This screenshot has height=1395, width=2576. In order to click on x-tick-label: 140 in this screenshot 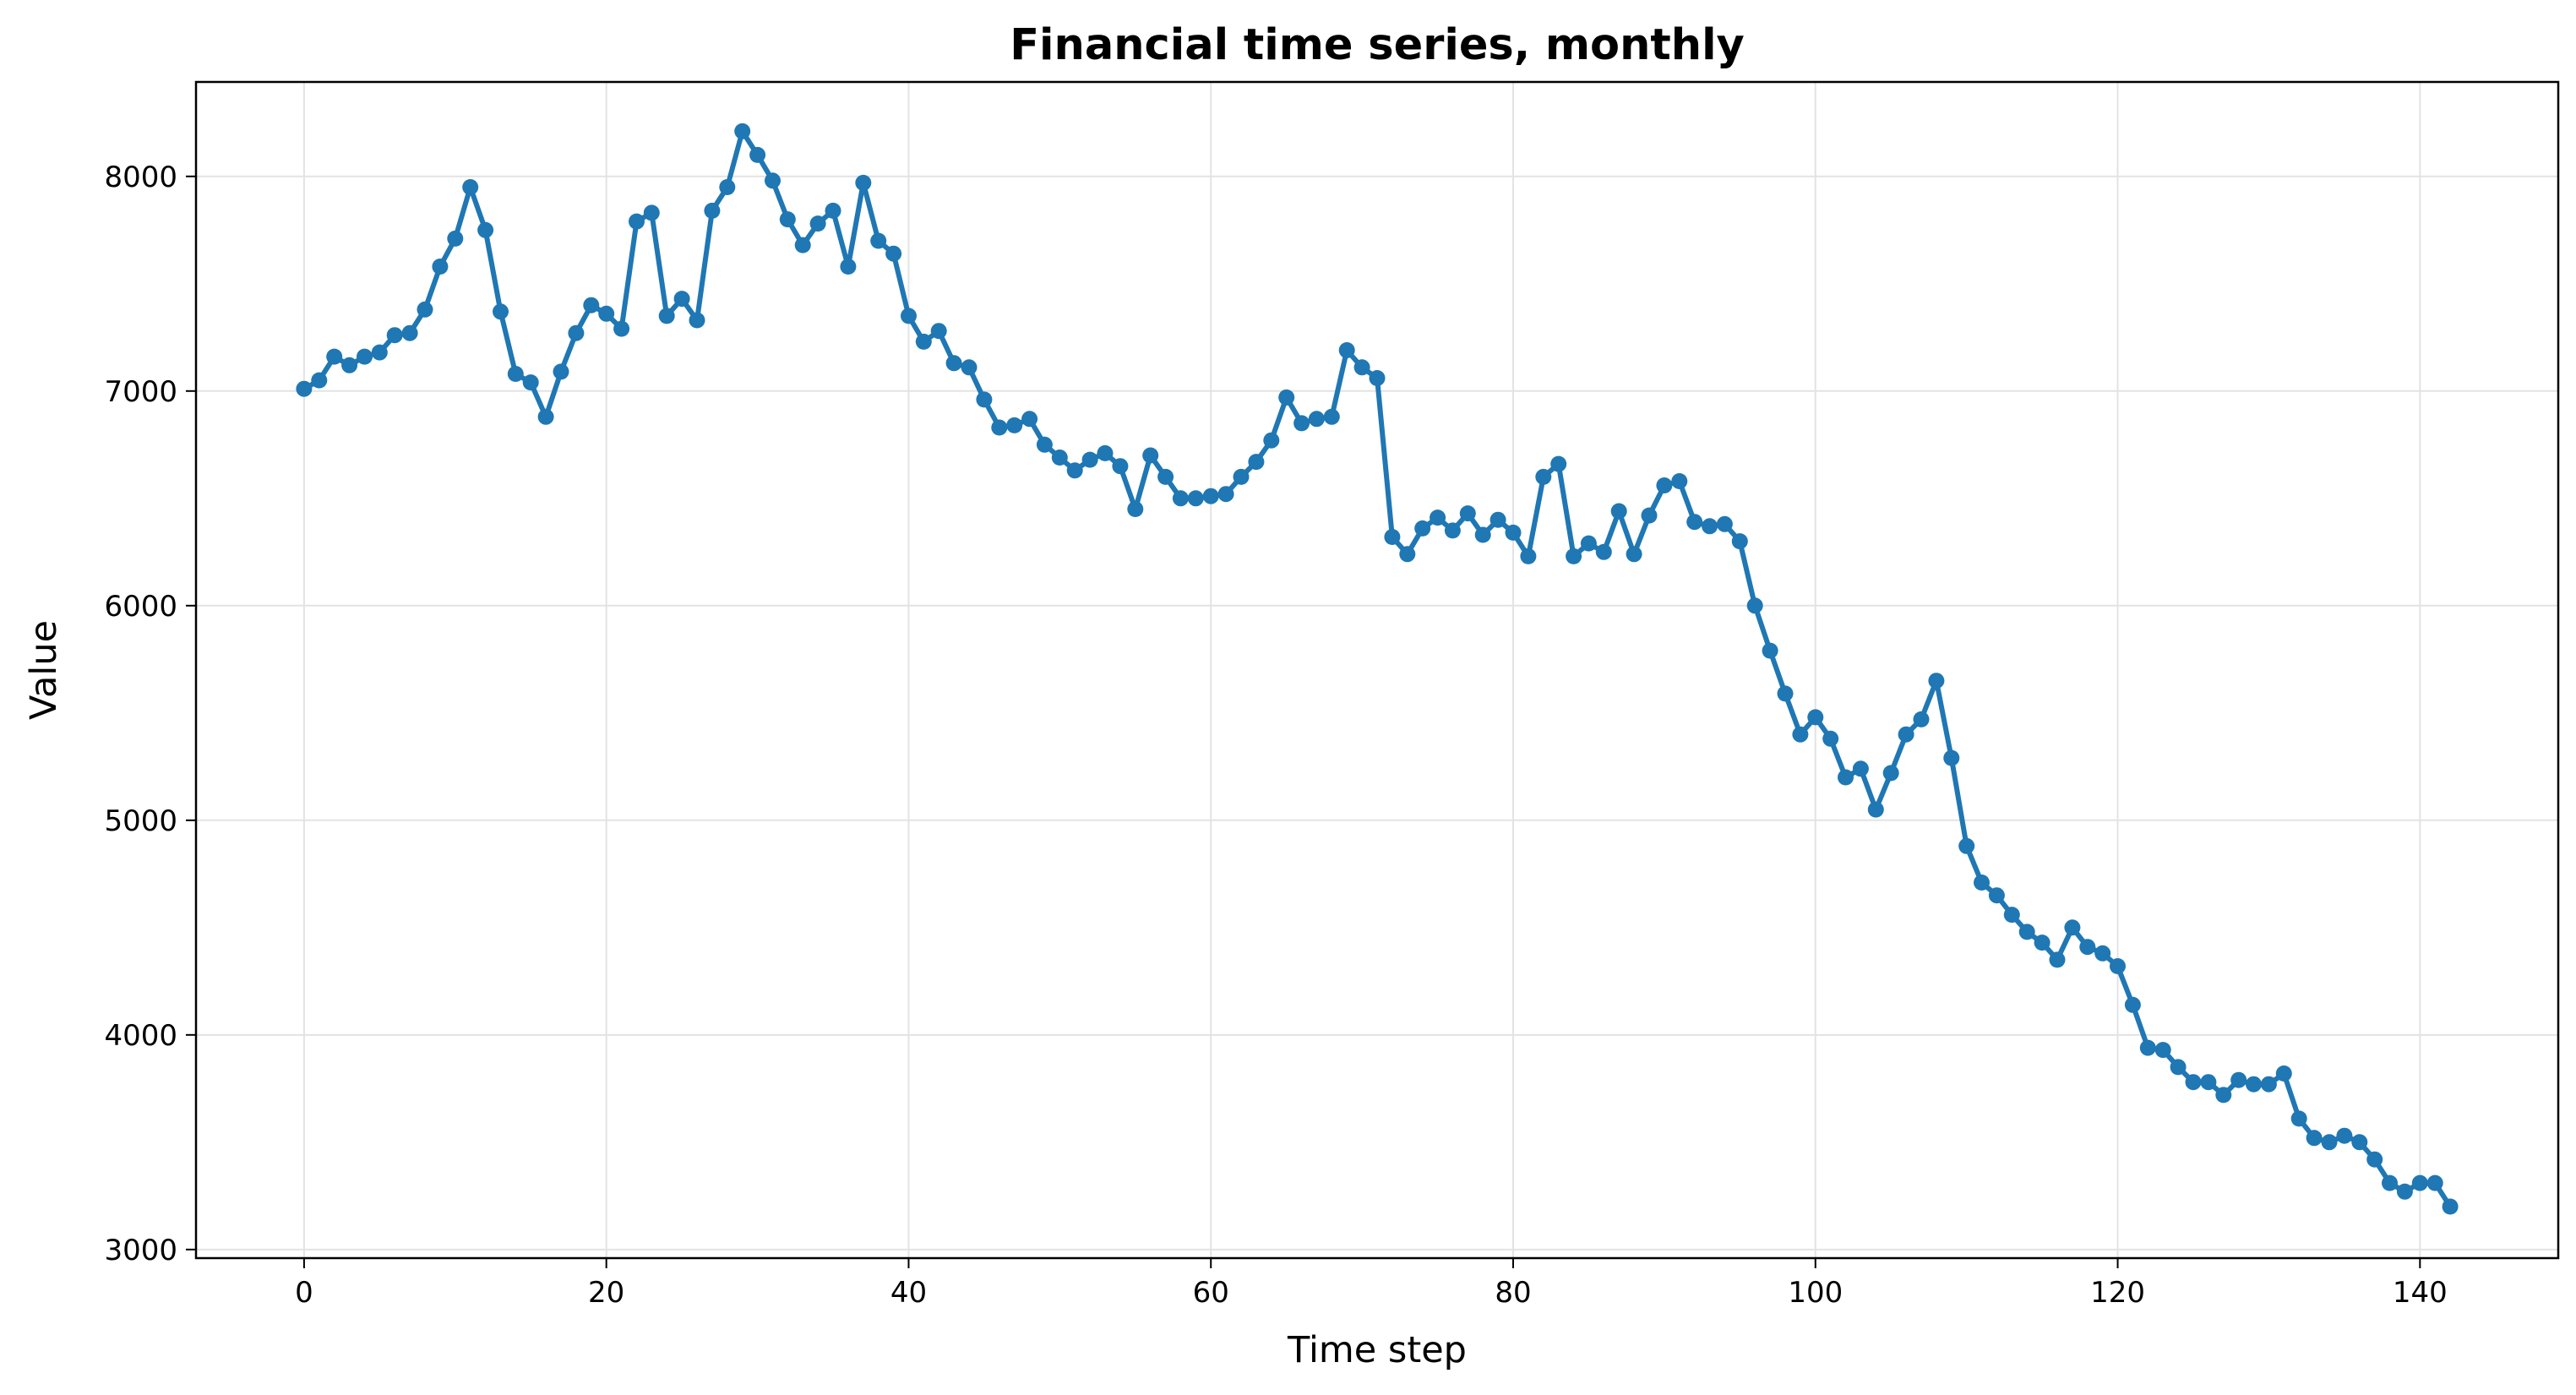, I will do `click(2420, 1293)`.